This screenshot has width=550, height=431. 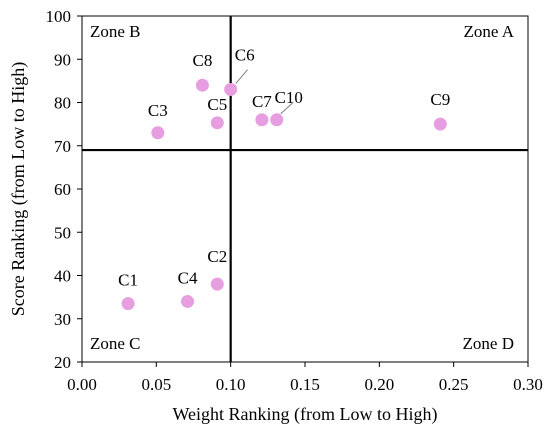 What do you see at coordinates (62, 103) in the screenshot?
I see `y-tick-label: 80` at bounding box center [62, 103].